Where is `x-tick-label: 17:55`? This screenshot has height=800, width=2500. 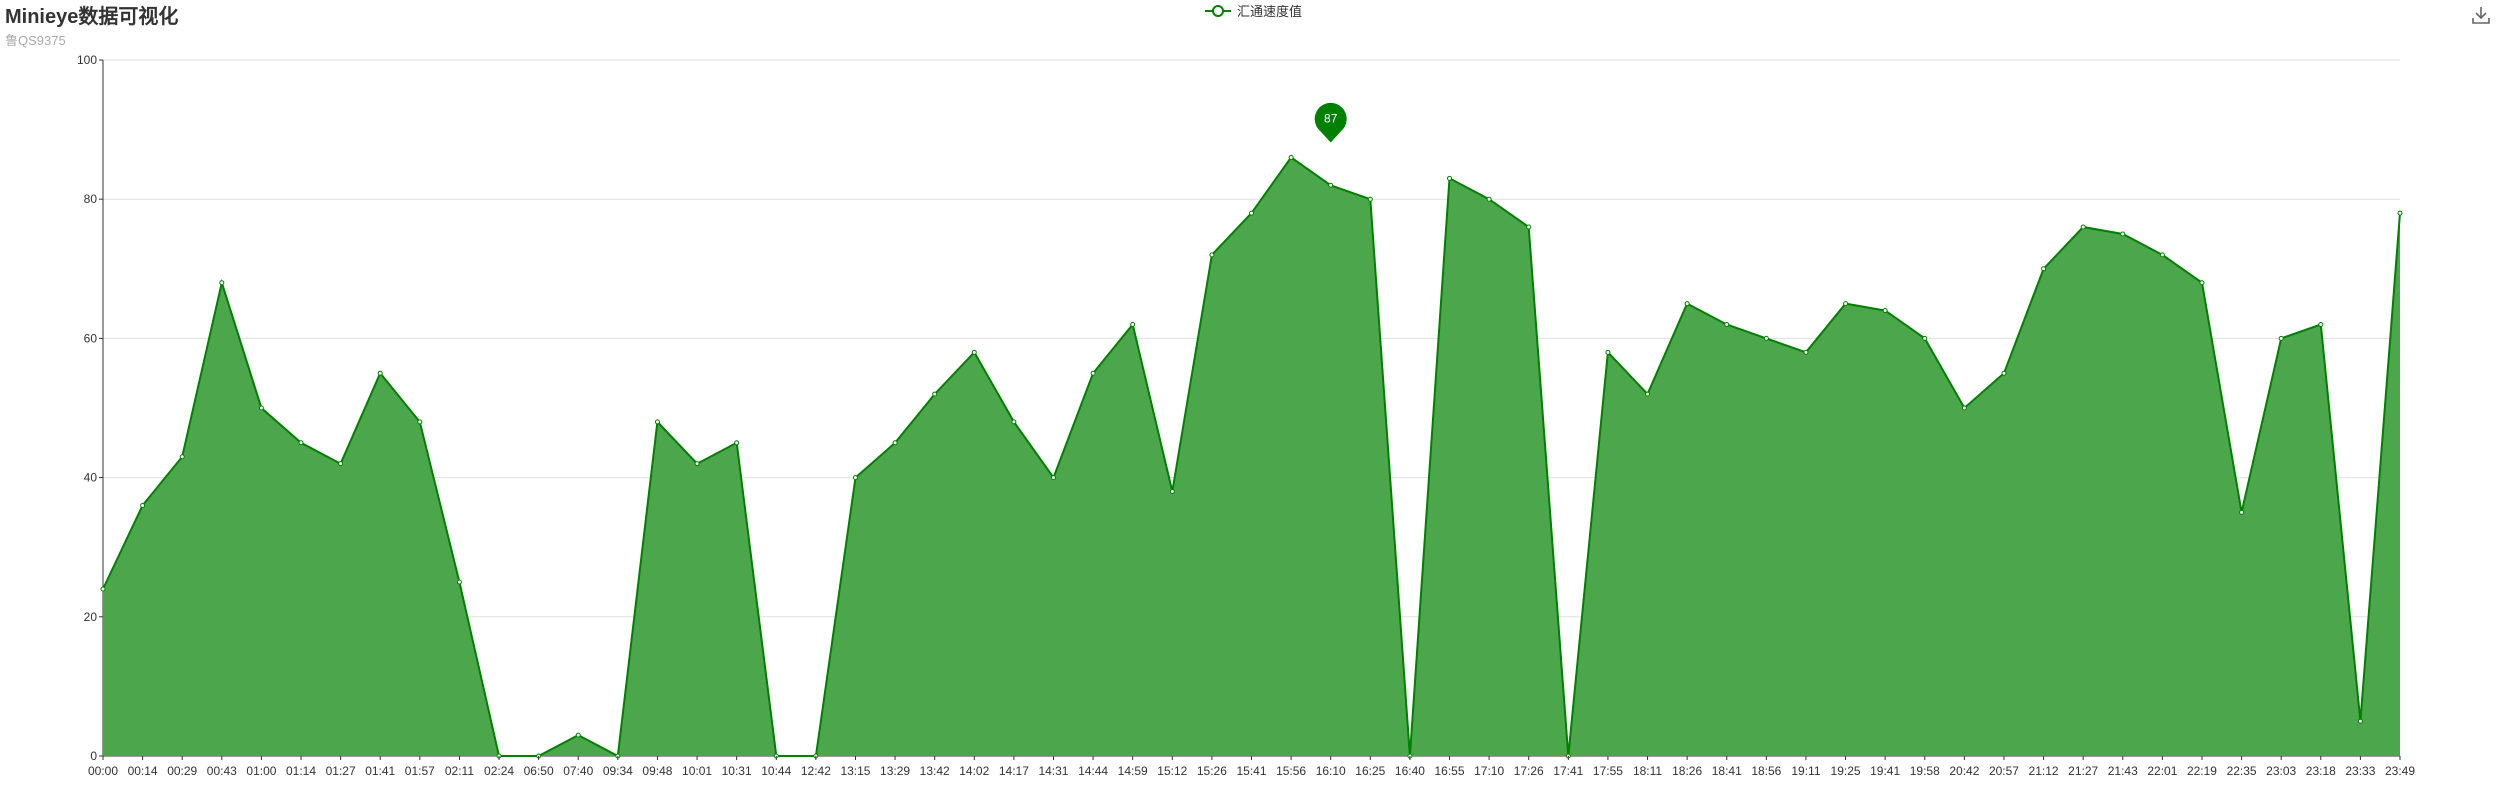 x-tick-label: 17:55 is located at coordinates (1608, 771).